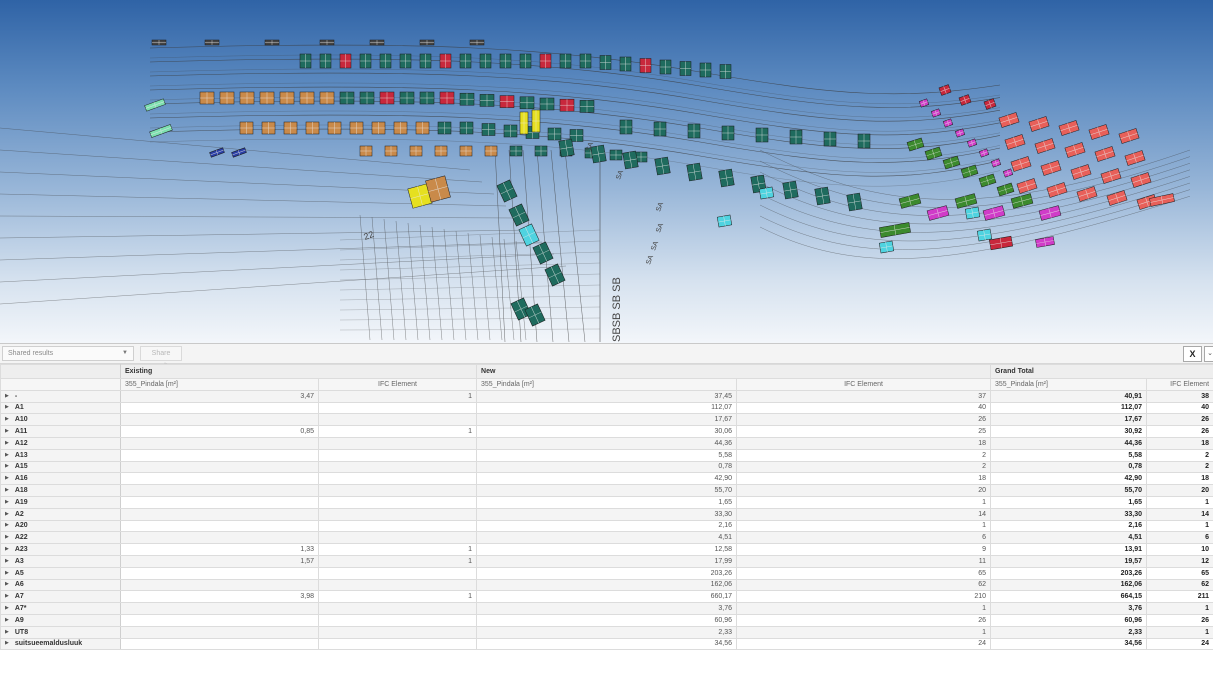 Image resolution: width=1213 pixels, height=673 pixels. Describe the element at coordinates (60, 443) in the screenshot. I see `row-header: ▶ A12` at that location.